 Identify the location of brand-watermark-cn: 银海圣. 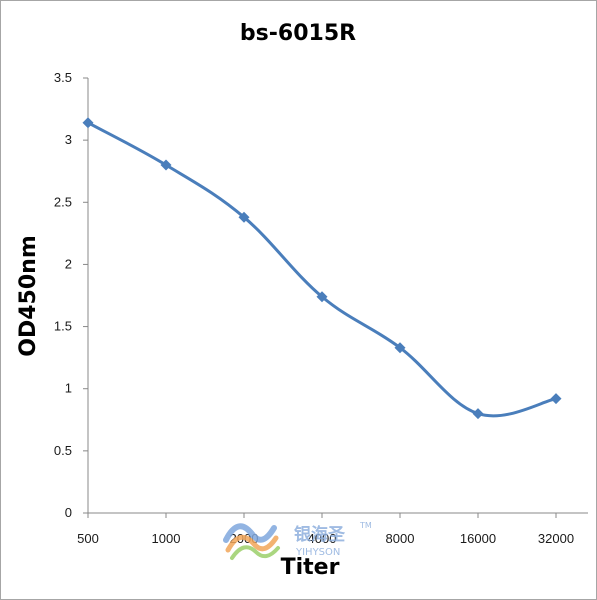
(320, 534).